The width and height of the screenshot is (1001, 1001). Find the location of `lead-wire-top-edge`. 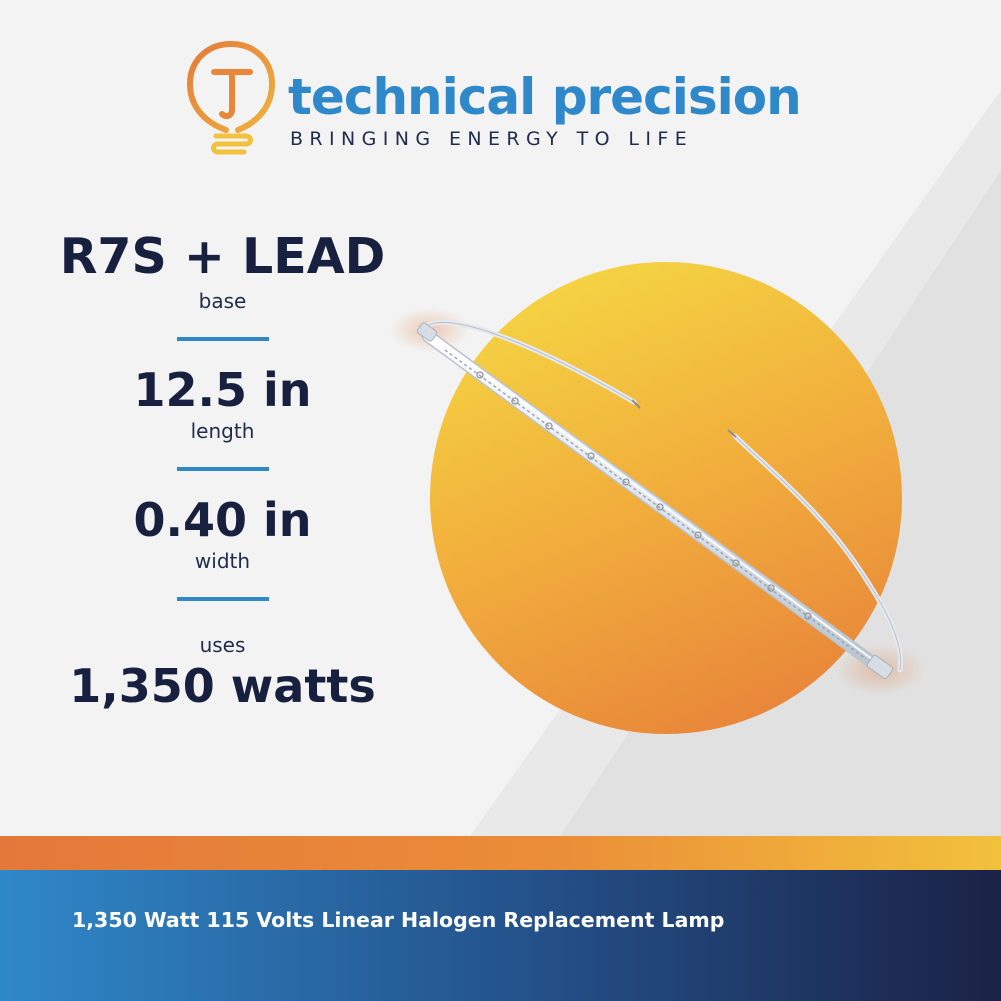

lead-wire-top-edge is located at coordinates (529, 362).